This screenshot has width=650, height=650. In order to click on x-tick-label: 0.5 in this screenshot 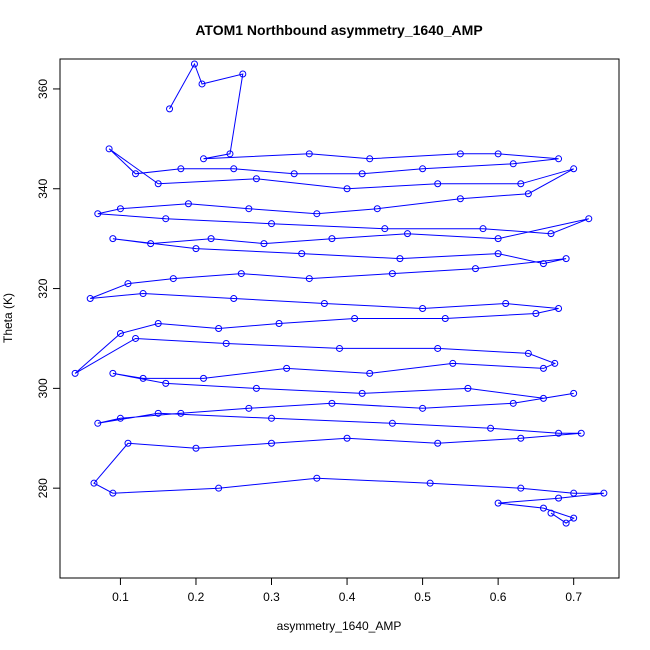, I will do `click(422, 597)`.